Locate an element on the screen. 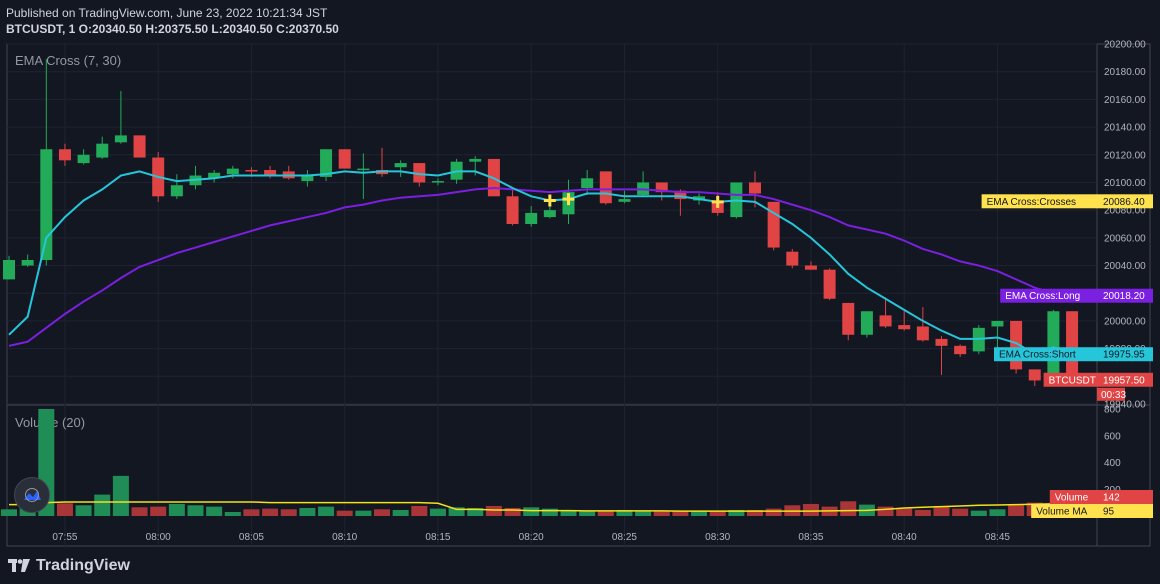 This screenshot has height=584, width=1160. volume-ma-label: Volume MA 95 is located at coordinates (1092, 511).